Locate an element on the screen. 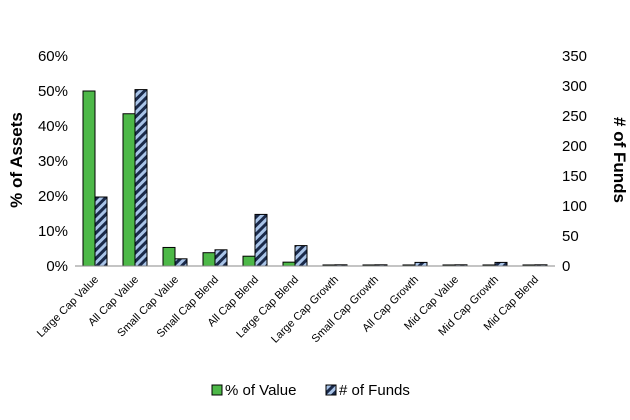 The width and height of the screenshot is (630, 420). y-tick-left: 10% is located at coordinates (53, 231).